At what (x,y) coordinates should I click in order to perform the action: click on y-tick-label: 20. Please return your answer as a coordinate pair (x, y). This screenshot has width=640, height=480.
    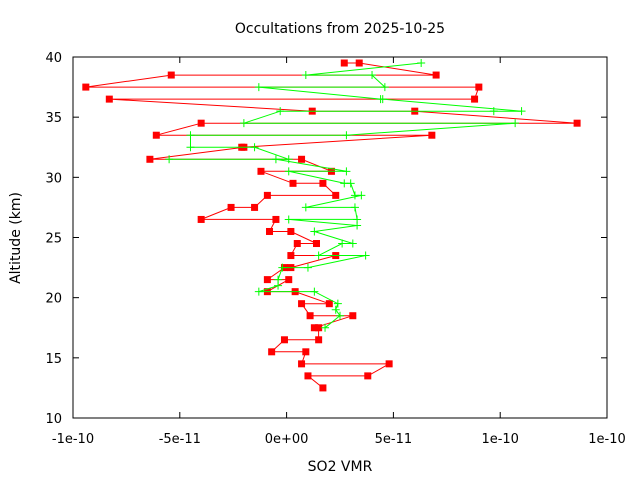
    Looking at the image, I should click on (53, 299).